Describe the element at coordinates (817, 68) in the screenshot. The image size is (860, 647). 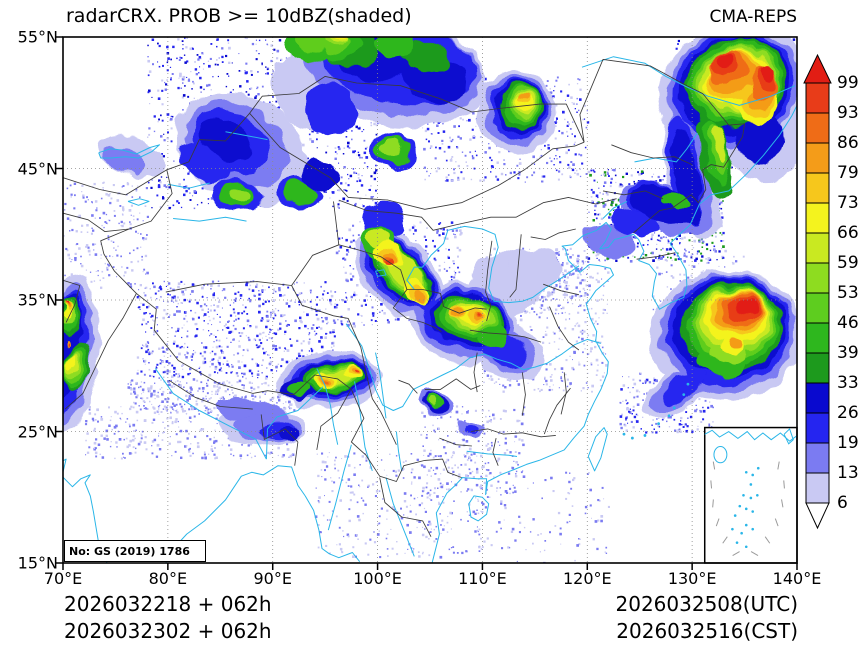
I see `colorbar-over-arrow` at that location.